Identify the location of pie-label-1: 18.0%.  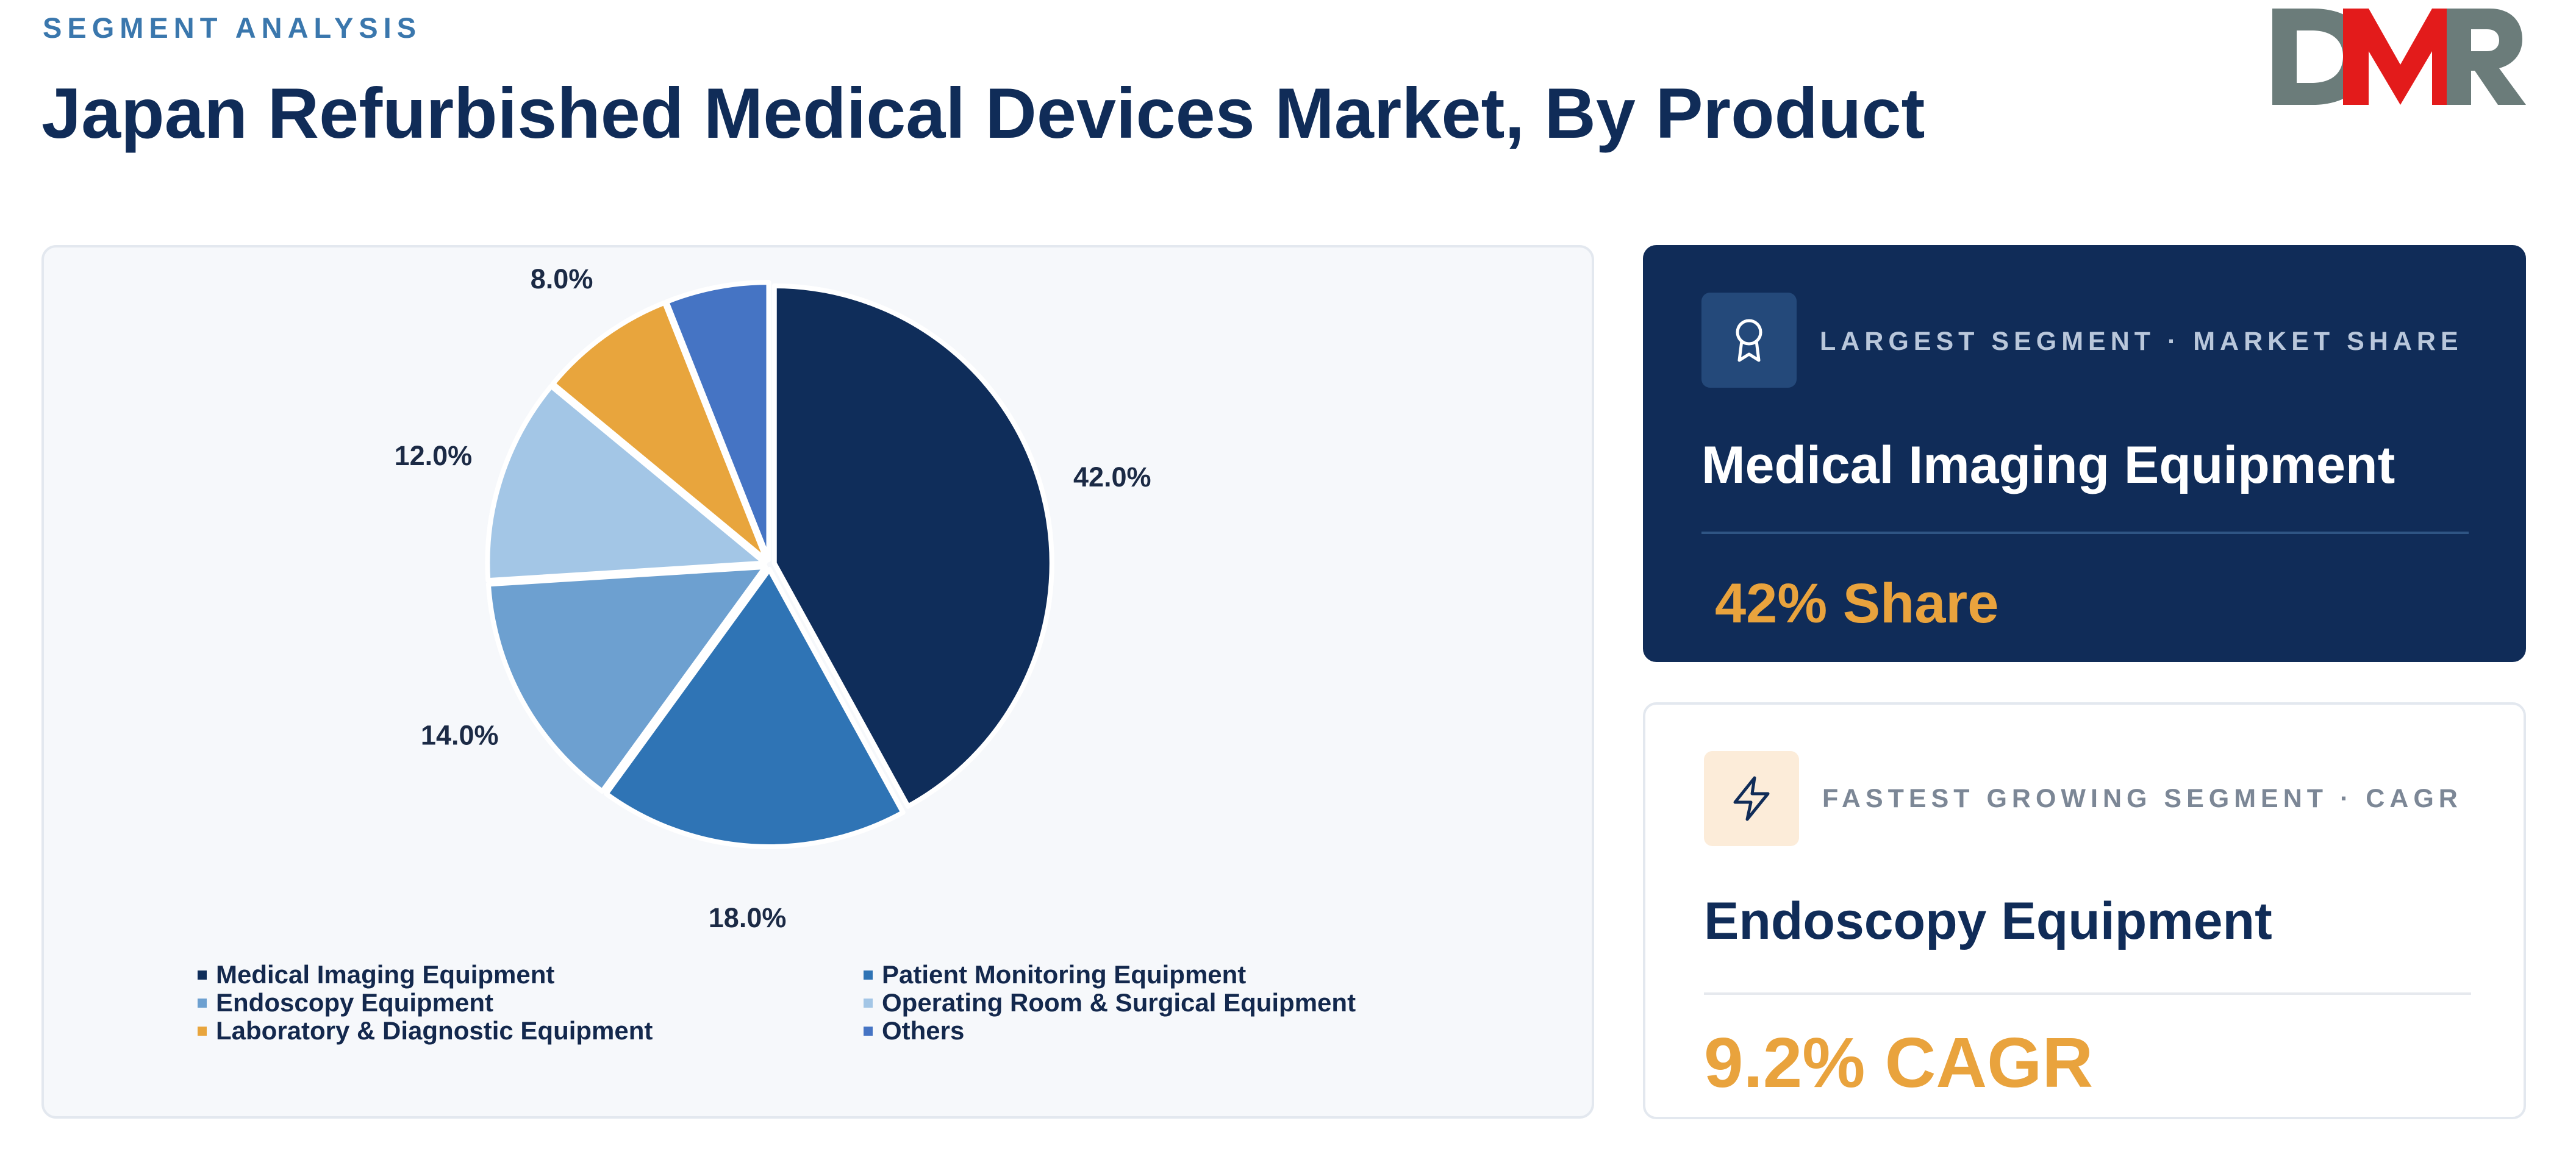
(748, 917).